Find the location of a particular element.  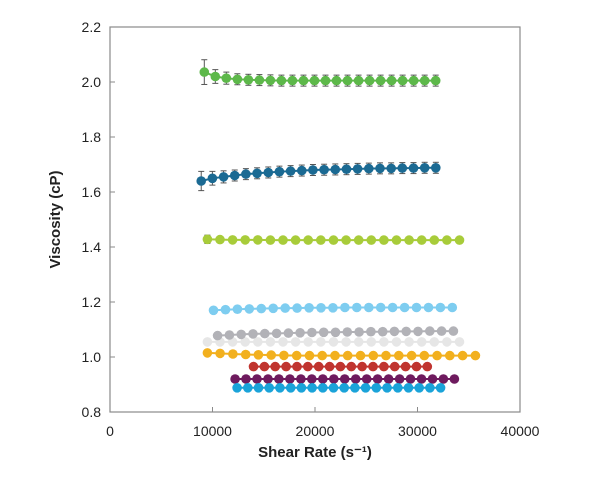

x-tick-label: 20000 is located at coordinates (315, 431).